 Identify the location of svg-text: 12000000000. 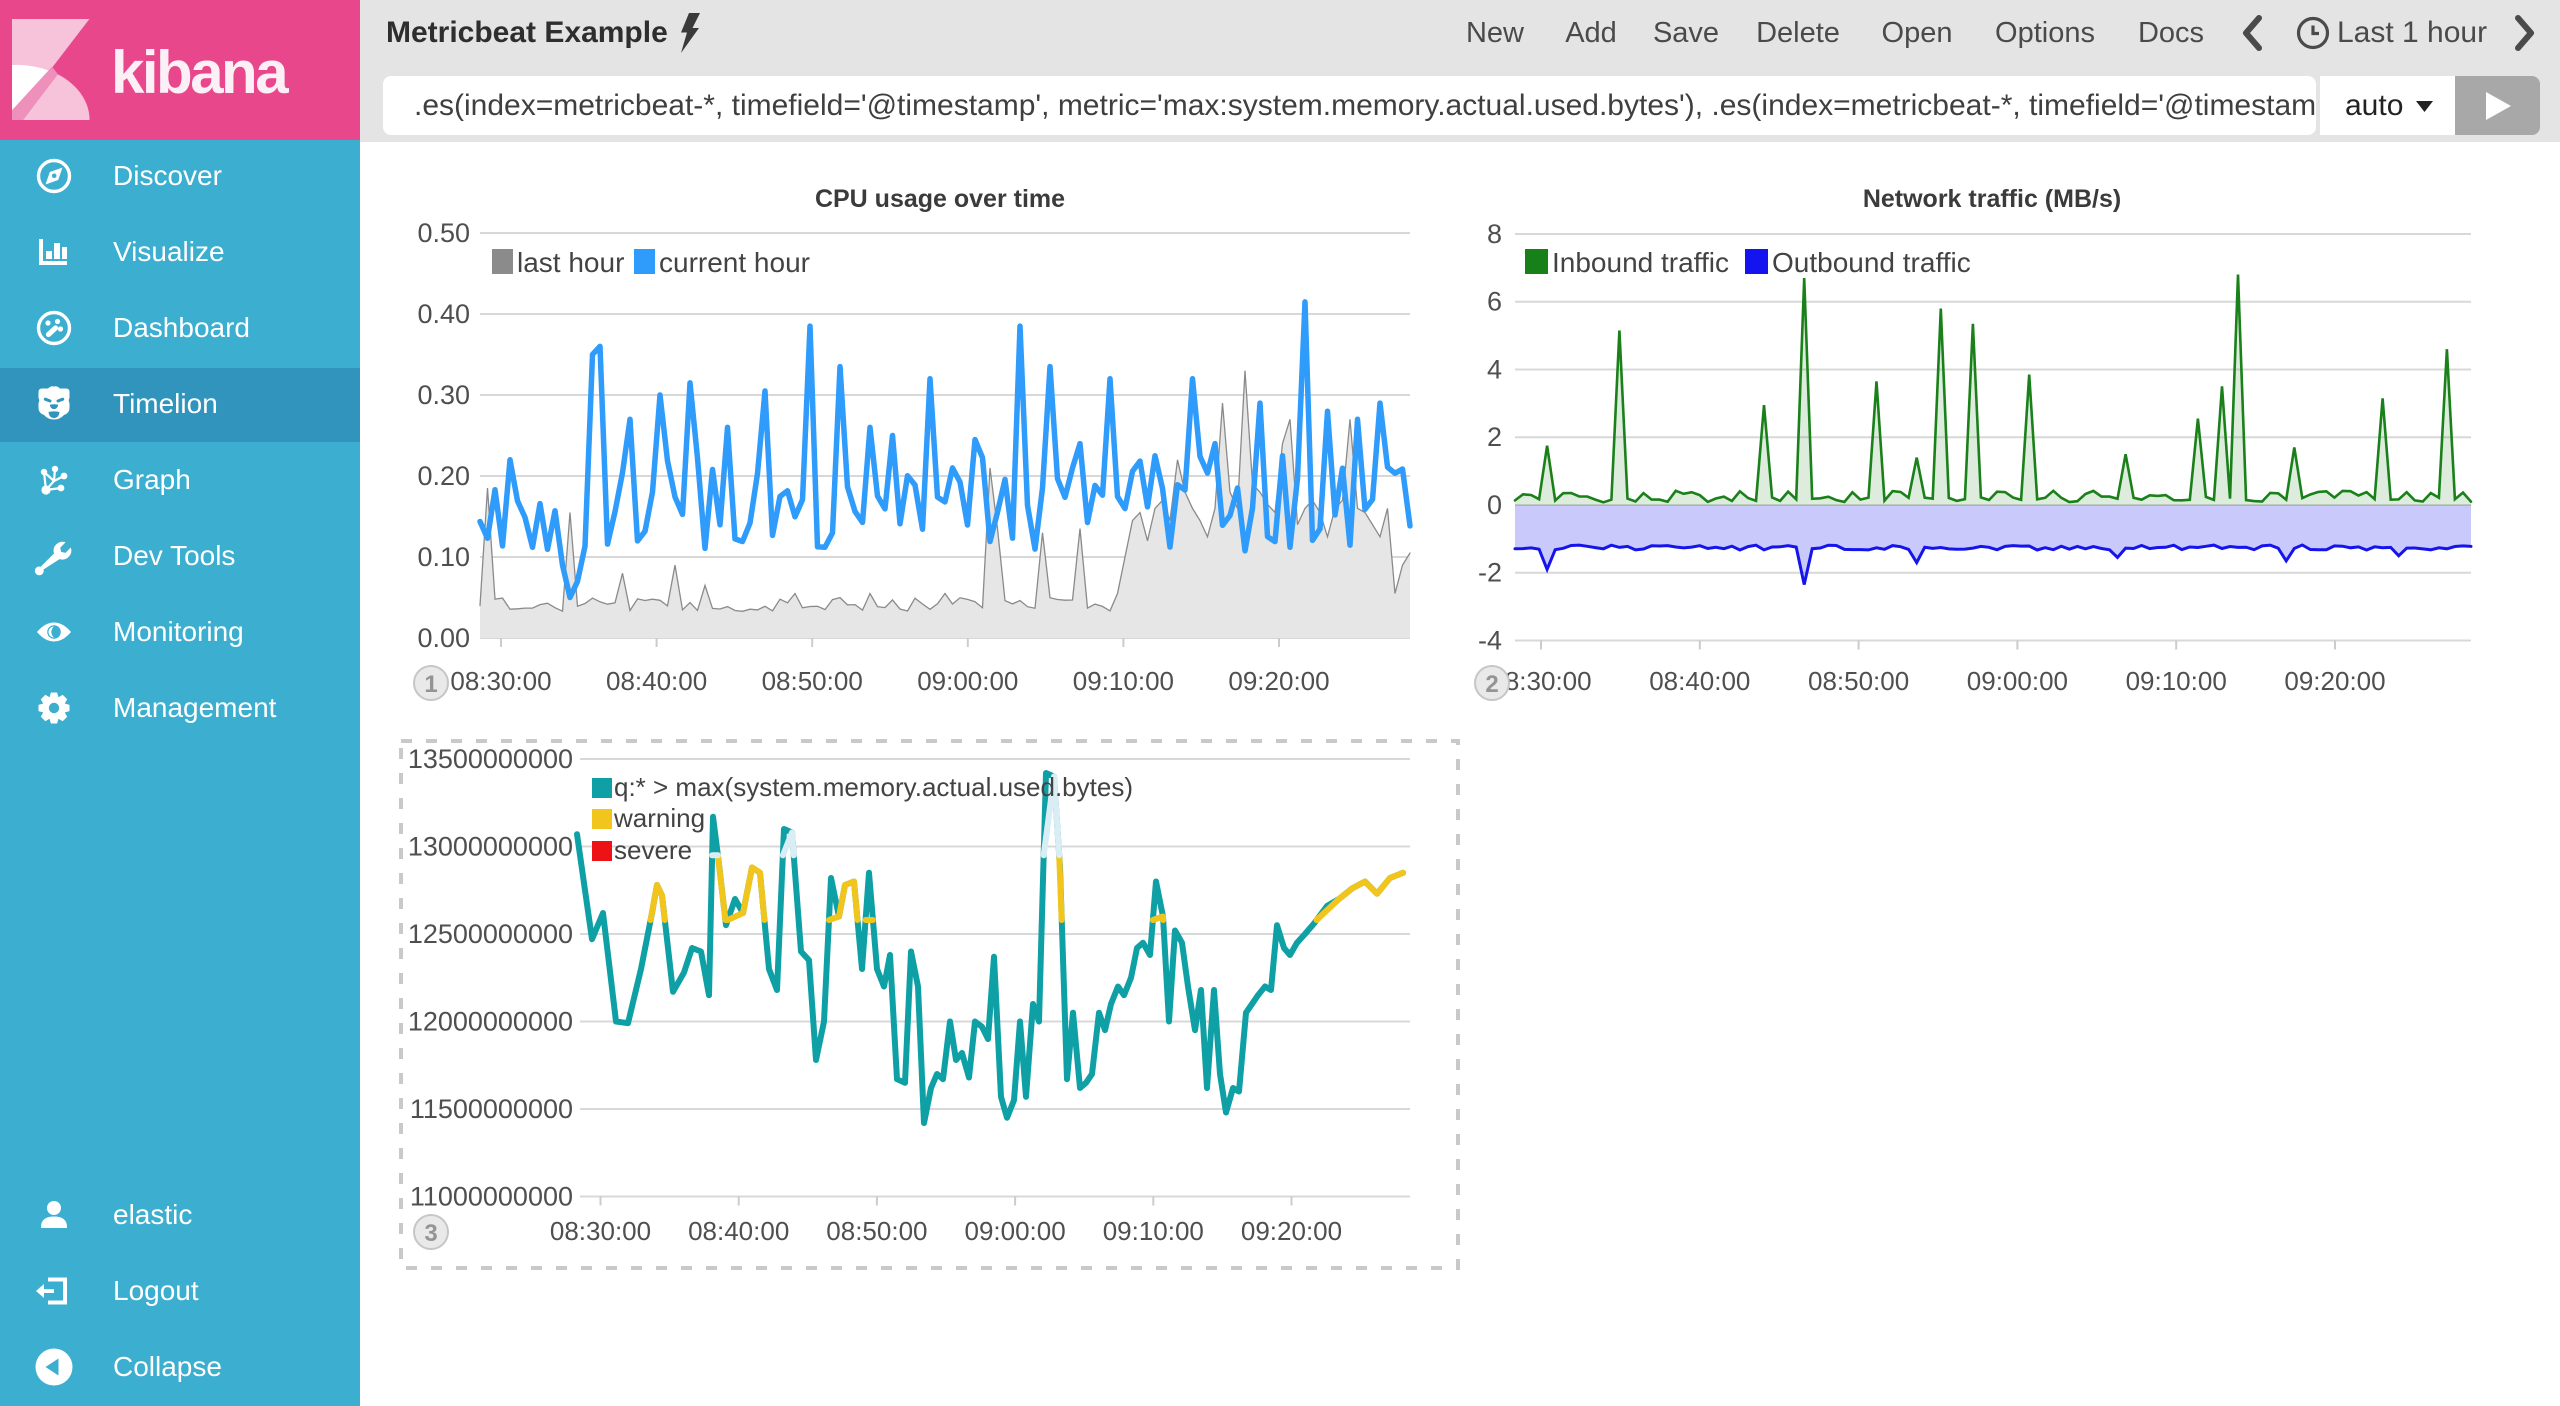
(490, 1022).